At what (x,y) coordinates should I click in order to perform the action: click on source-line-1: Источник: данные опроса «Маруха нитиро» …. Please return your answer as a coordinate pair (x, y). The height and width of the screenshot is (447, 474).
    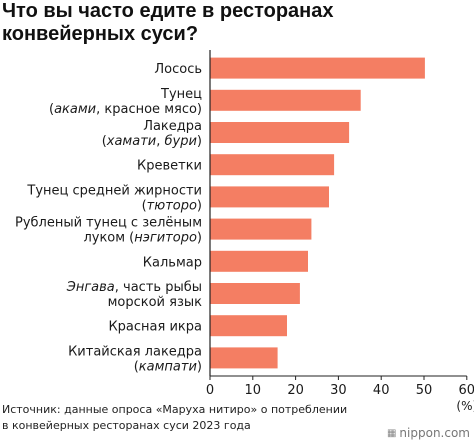
    Looking at the image, I should click on (175, 409).